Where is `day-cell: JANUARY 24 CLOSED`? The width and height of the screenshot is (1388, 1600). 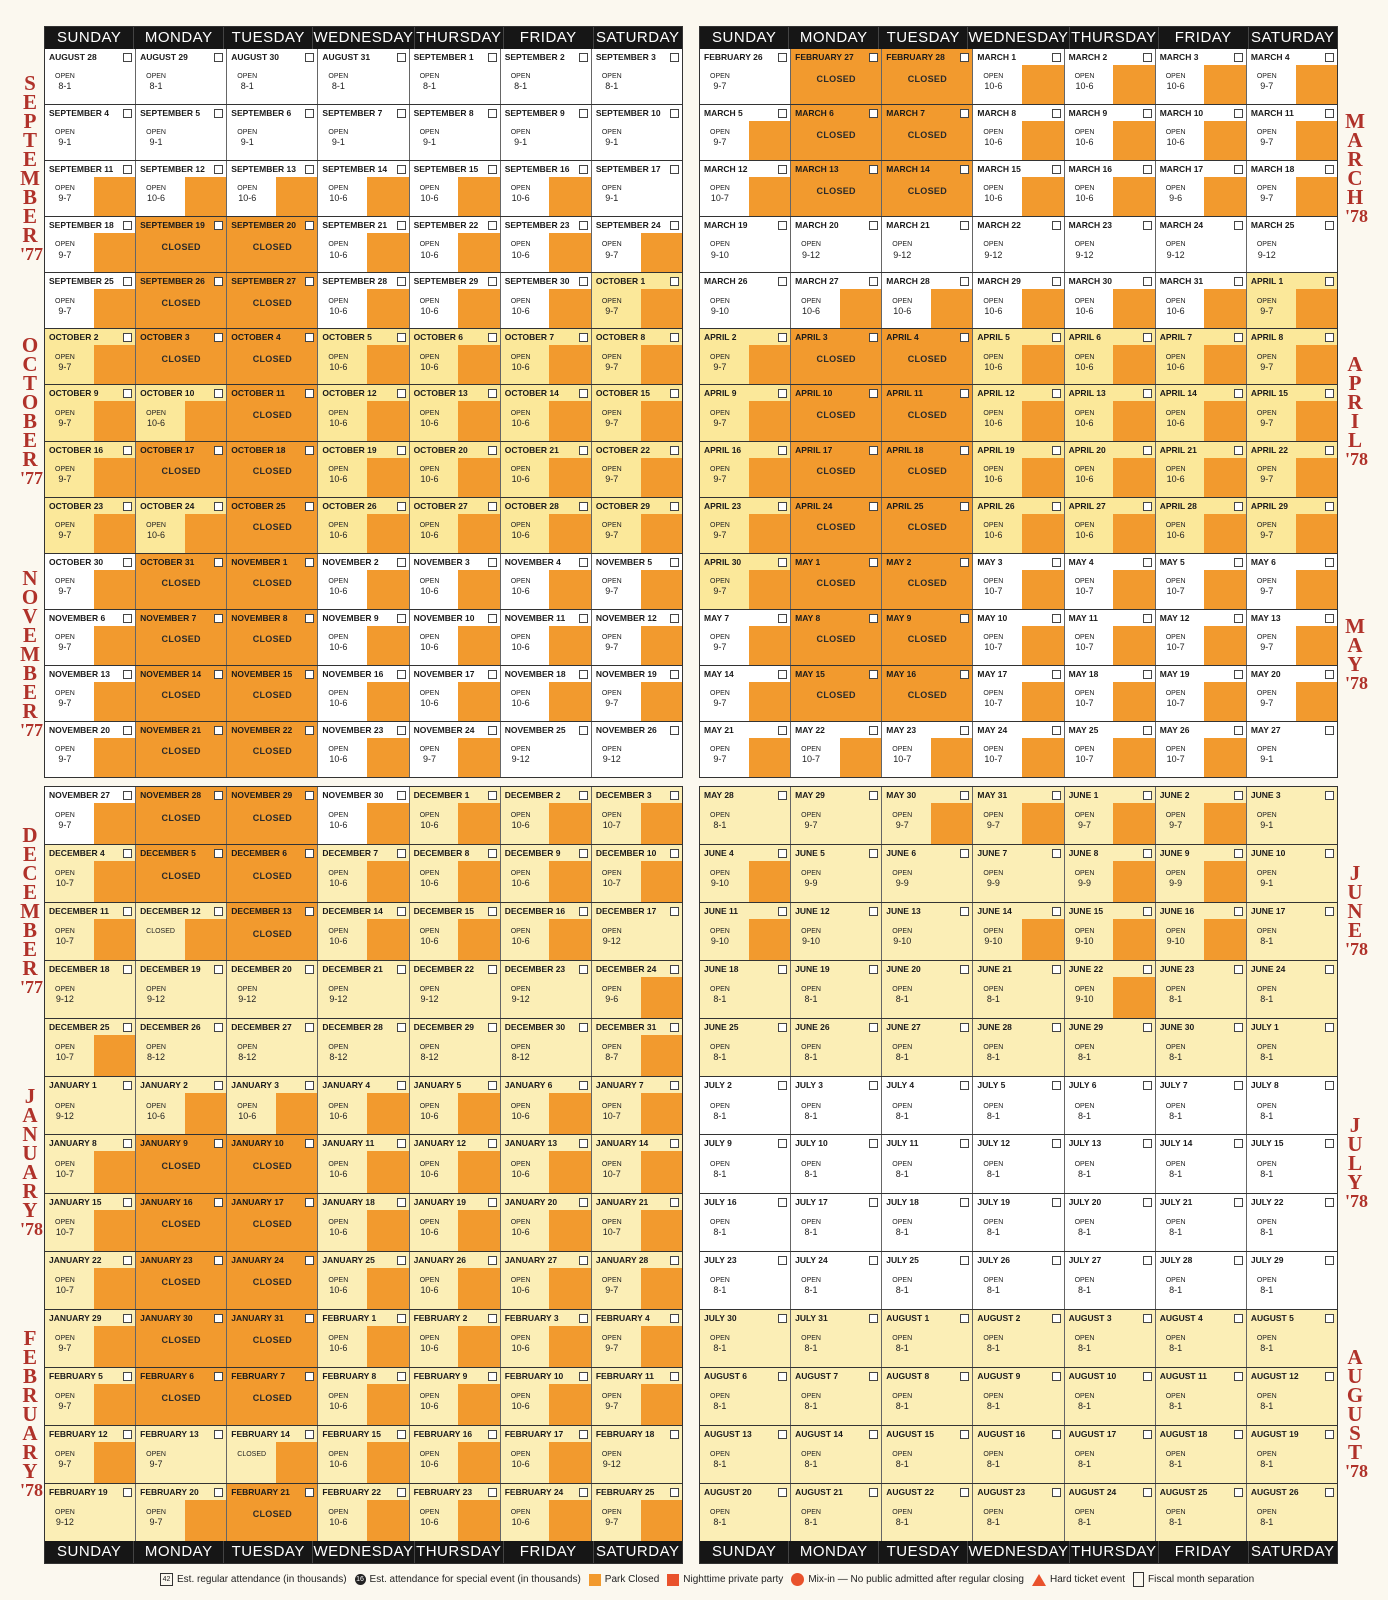 day-cell: JANUARY 24 CLOSED is located at coordinates (272, 1280).